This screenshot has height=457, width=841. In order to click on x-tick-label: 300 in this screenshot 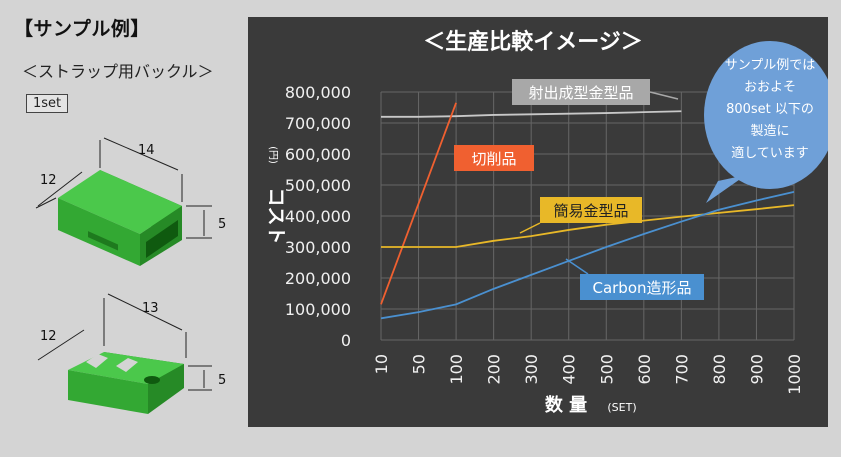, I will do `click(531, 369)`.